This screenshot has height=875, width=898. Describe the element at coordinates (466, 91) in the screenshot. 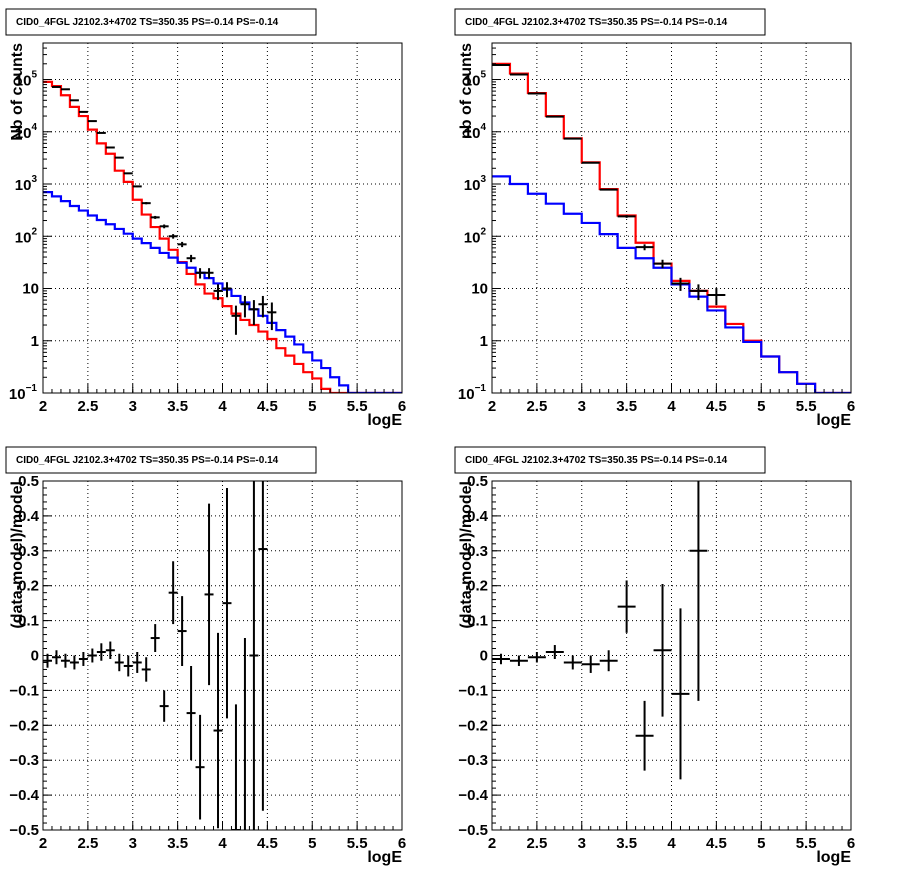

I see `y-axis-label: nb of counts` at that location.